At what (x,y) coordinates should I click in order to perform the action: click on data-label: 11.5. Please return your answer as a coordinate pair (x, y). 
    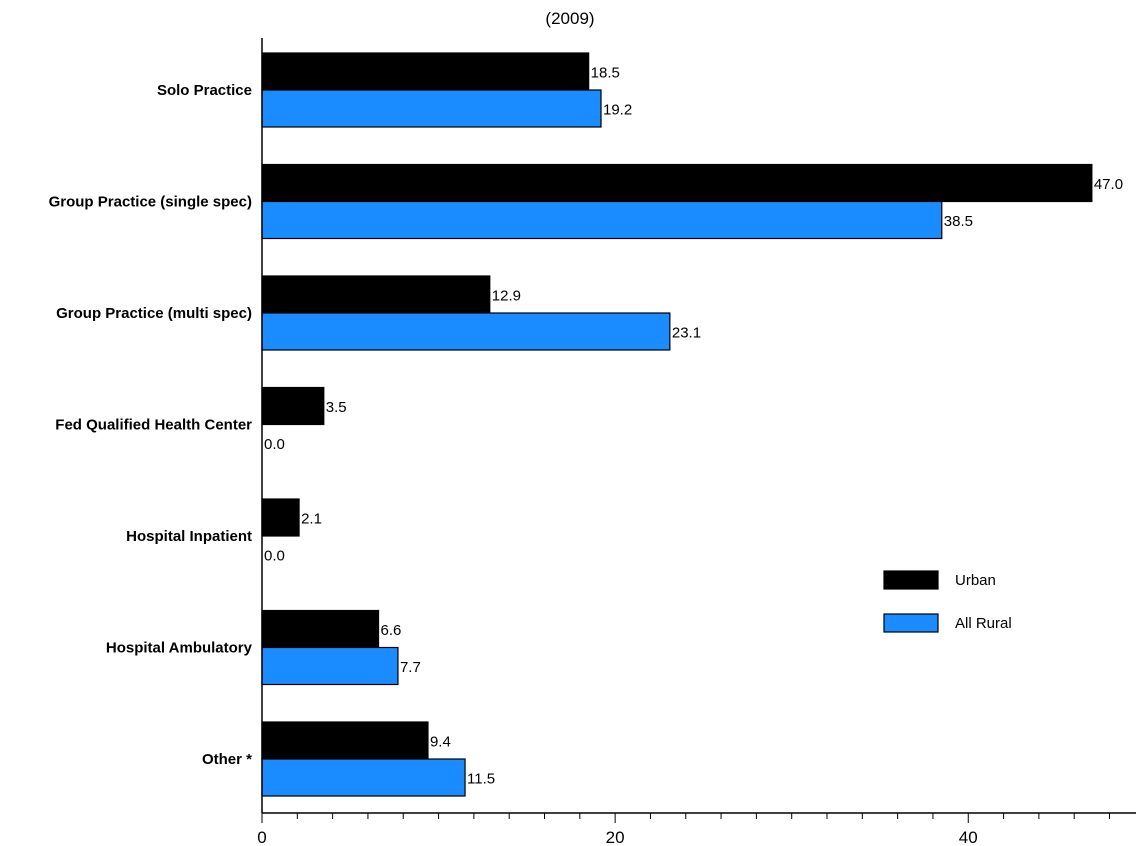
    Looking at the image, I should click on (481, 779).